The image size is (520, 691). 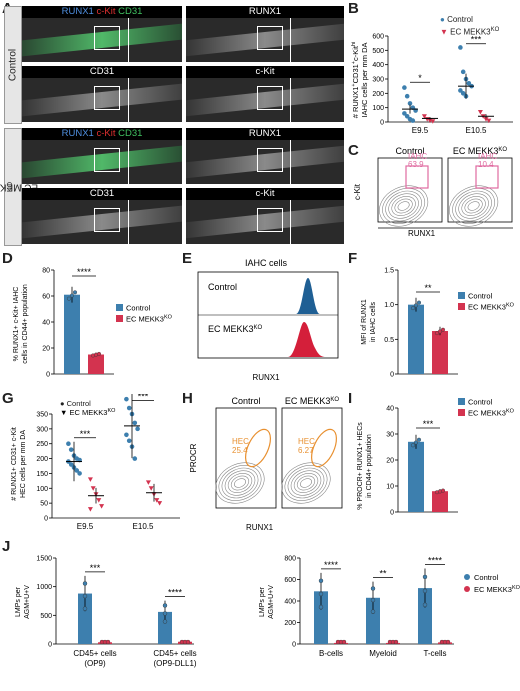 I want to click on y-tick-label: 200, so click(x=290, y=623).